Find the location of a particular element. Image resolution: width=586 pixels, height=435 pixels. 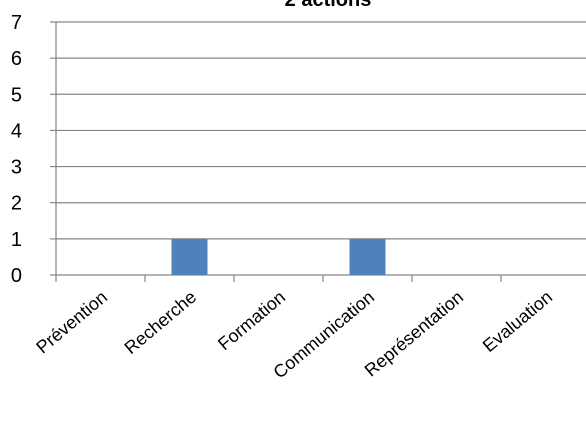

y-tick-label-2: 2 is located at coordinates (16, 204).